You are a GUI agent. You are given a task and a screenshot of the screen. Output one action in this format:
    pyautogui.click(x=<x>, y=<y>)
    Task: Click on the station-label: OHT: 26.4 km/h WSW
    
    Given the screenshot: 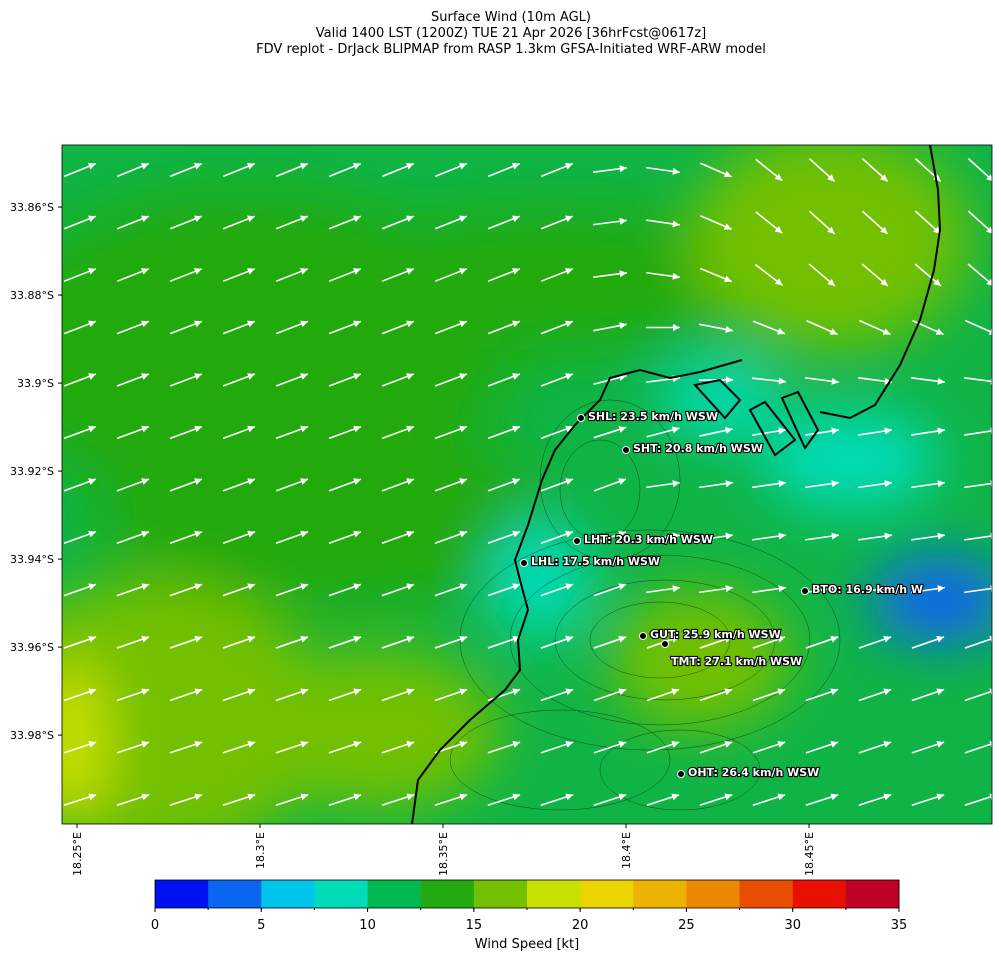 What is the action you would take?
    pyautogui.click(x=753, y=772)
    